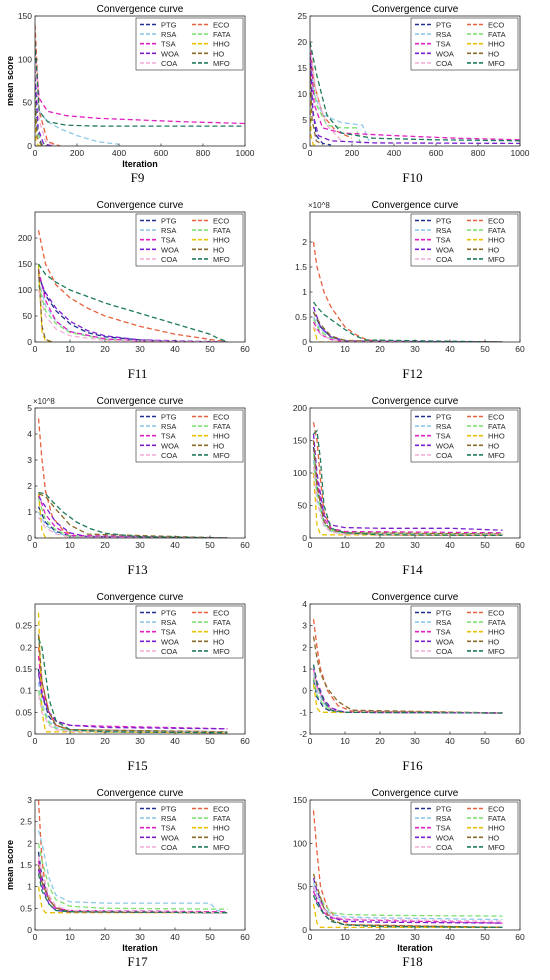 The width and height of the screenshot is (550, 980). I want to click on y-tick-label: 3, so click(29, 800).